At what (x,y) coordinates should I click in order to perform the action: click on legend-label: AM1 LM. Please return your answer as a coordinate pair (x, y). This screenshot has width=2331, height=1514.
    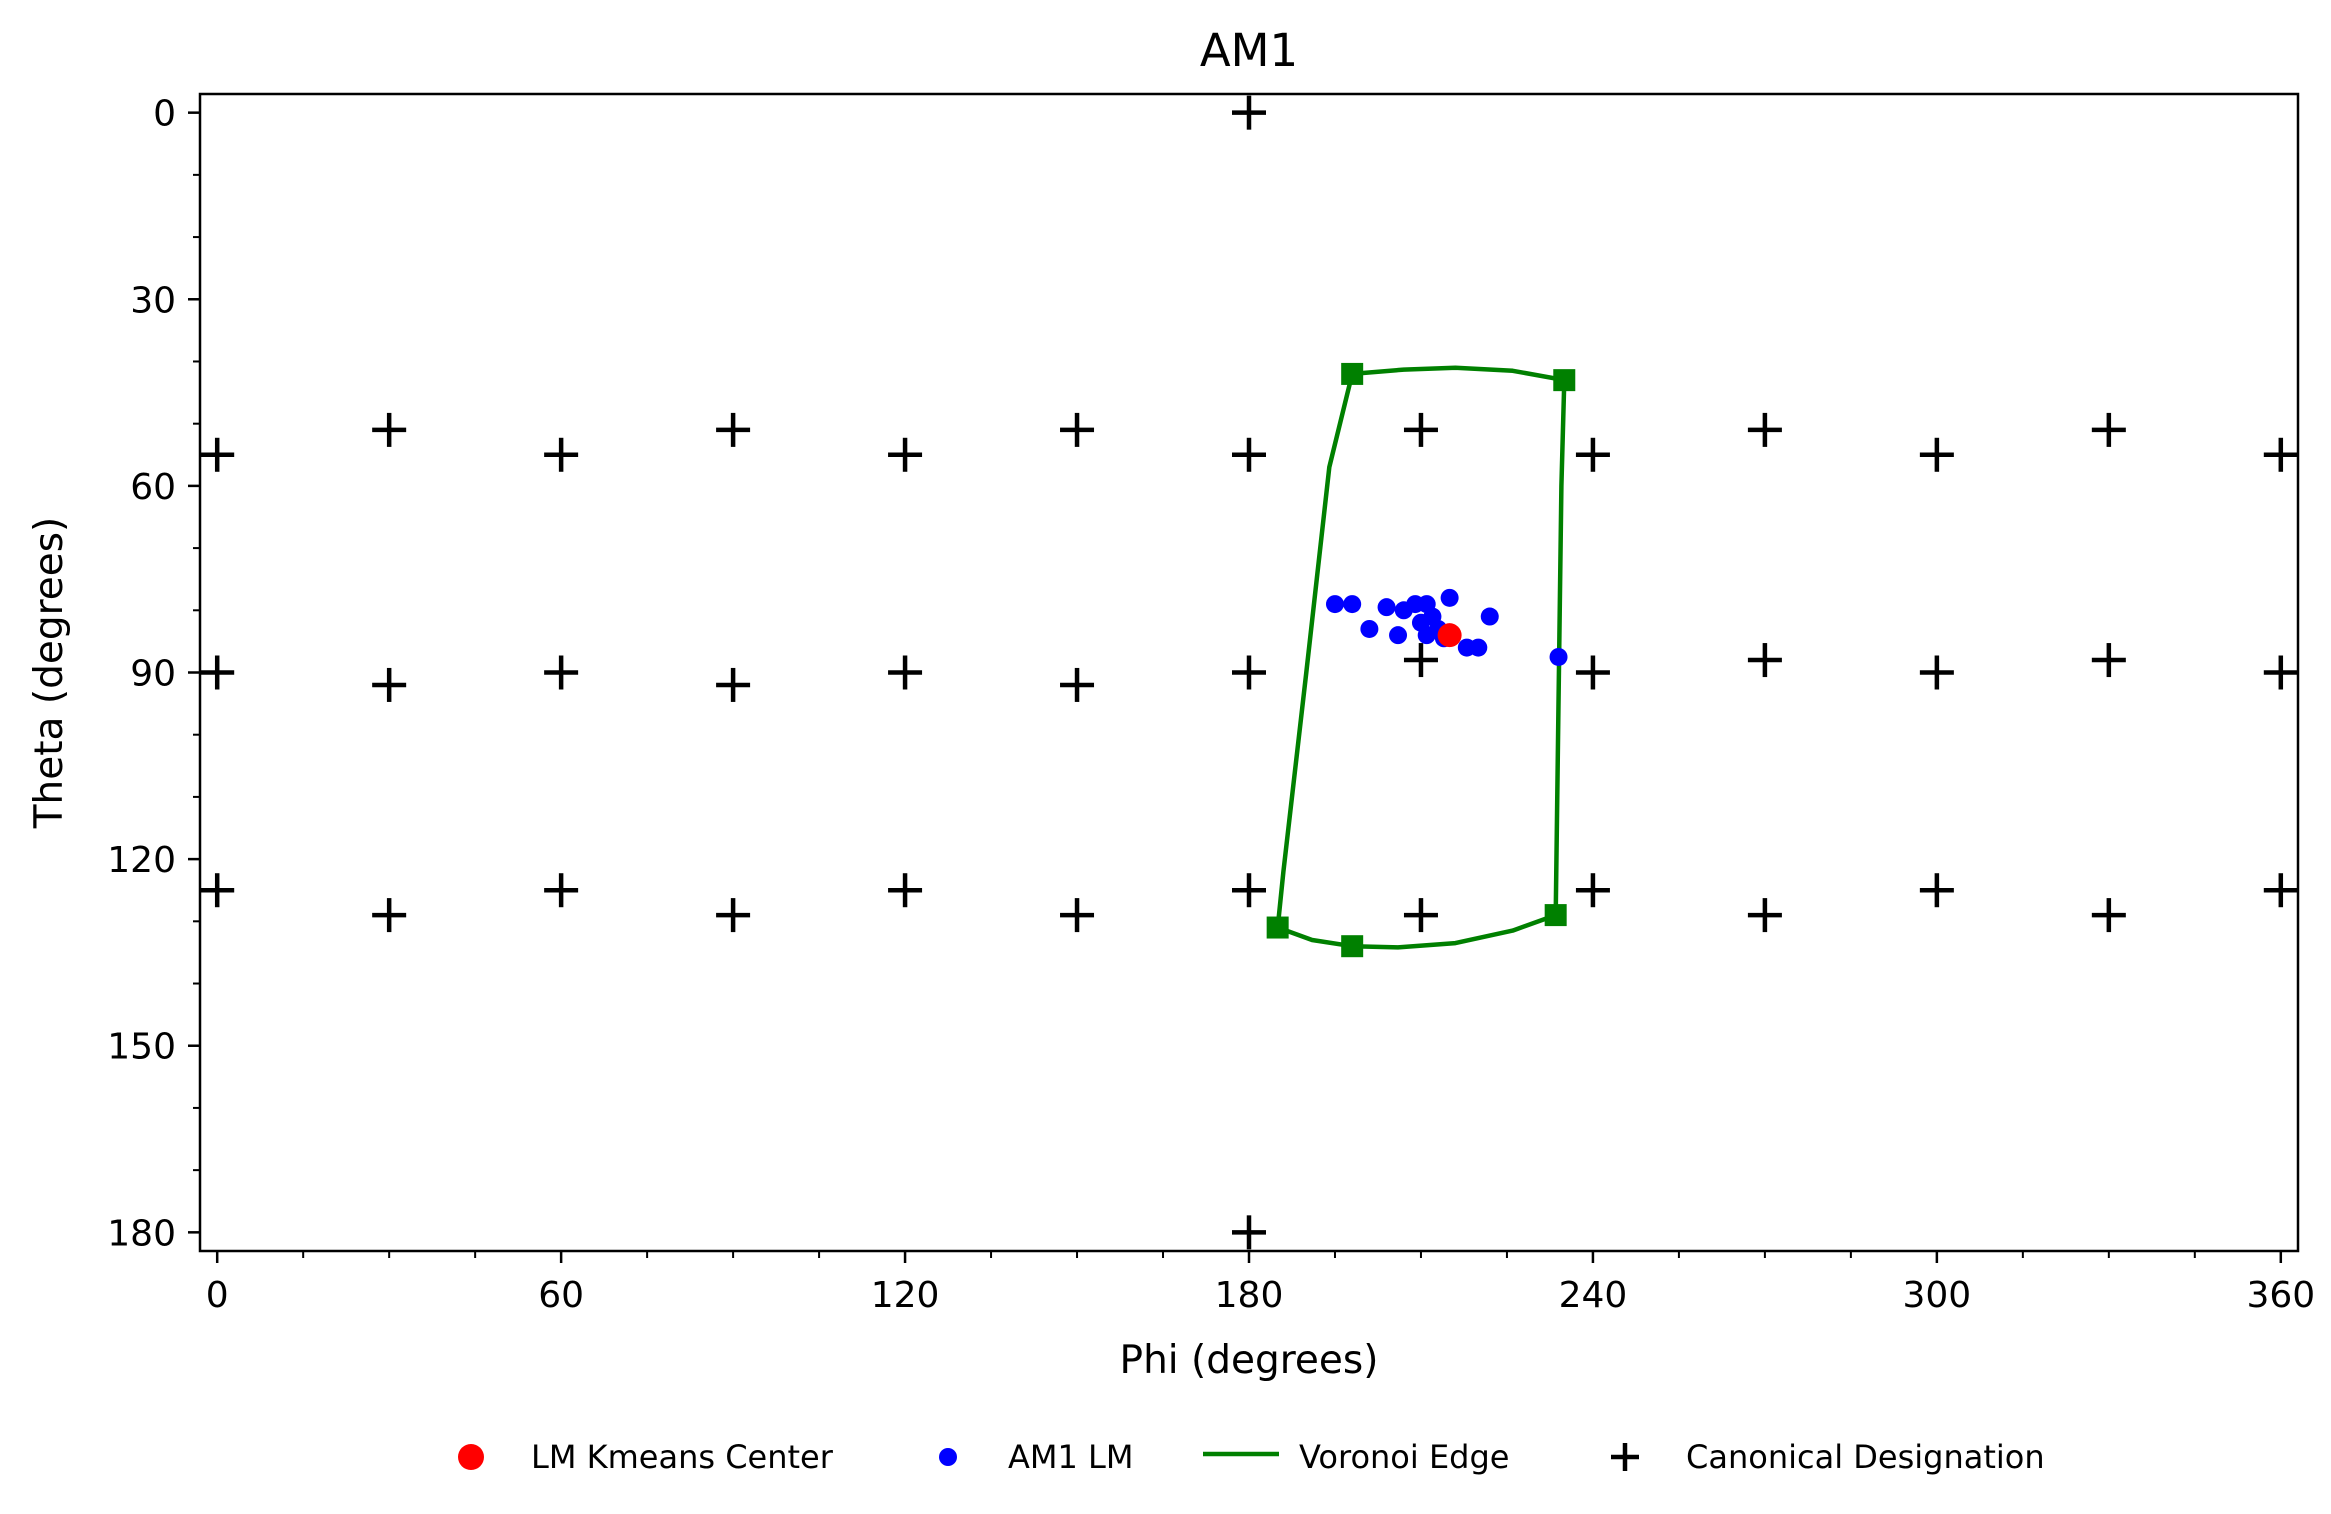
    Looking at the image, I should click on (1070, 1457).